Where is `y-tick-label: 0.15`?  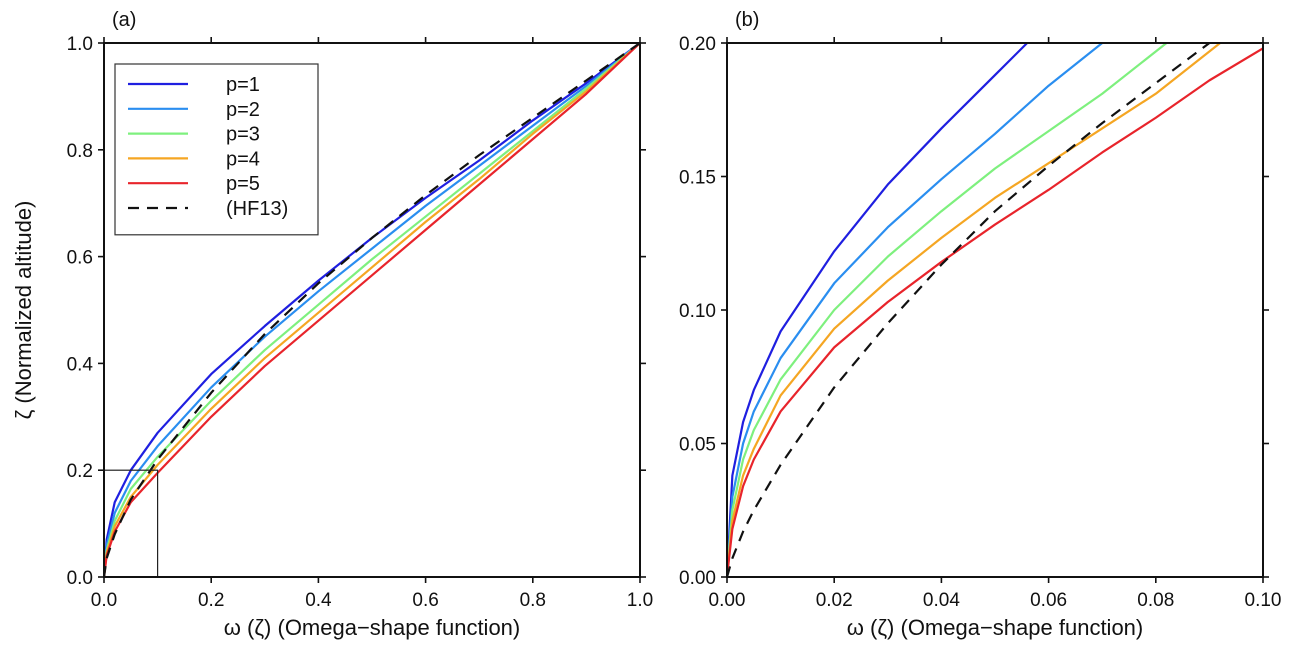
y-tick-label: 0.15 is located at coordinates (697, 178).